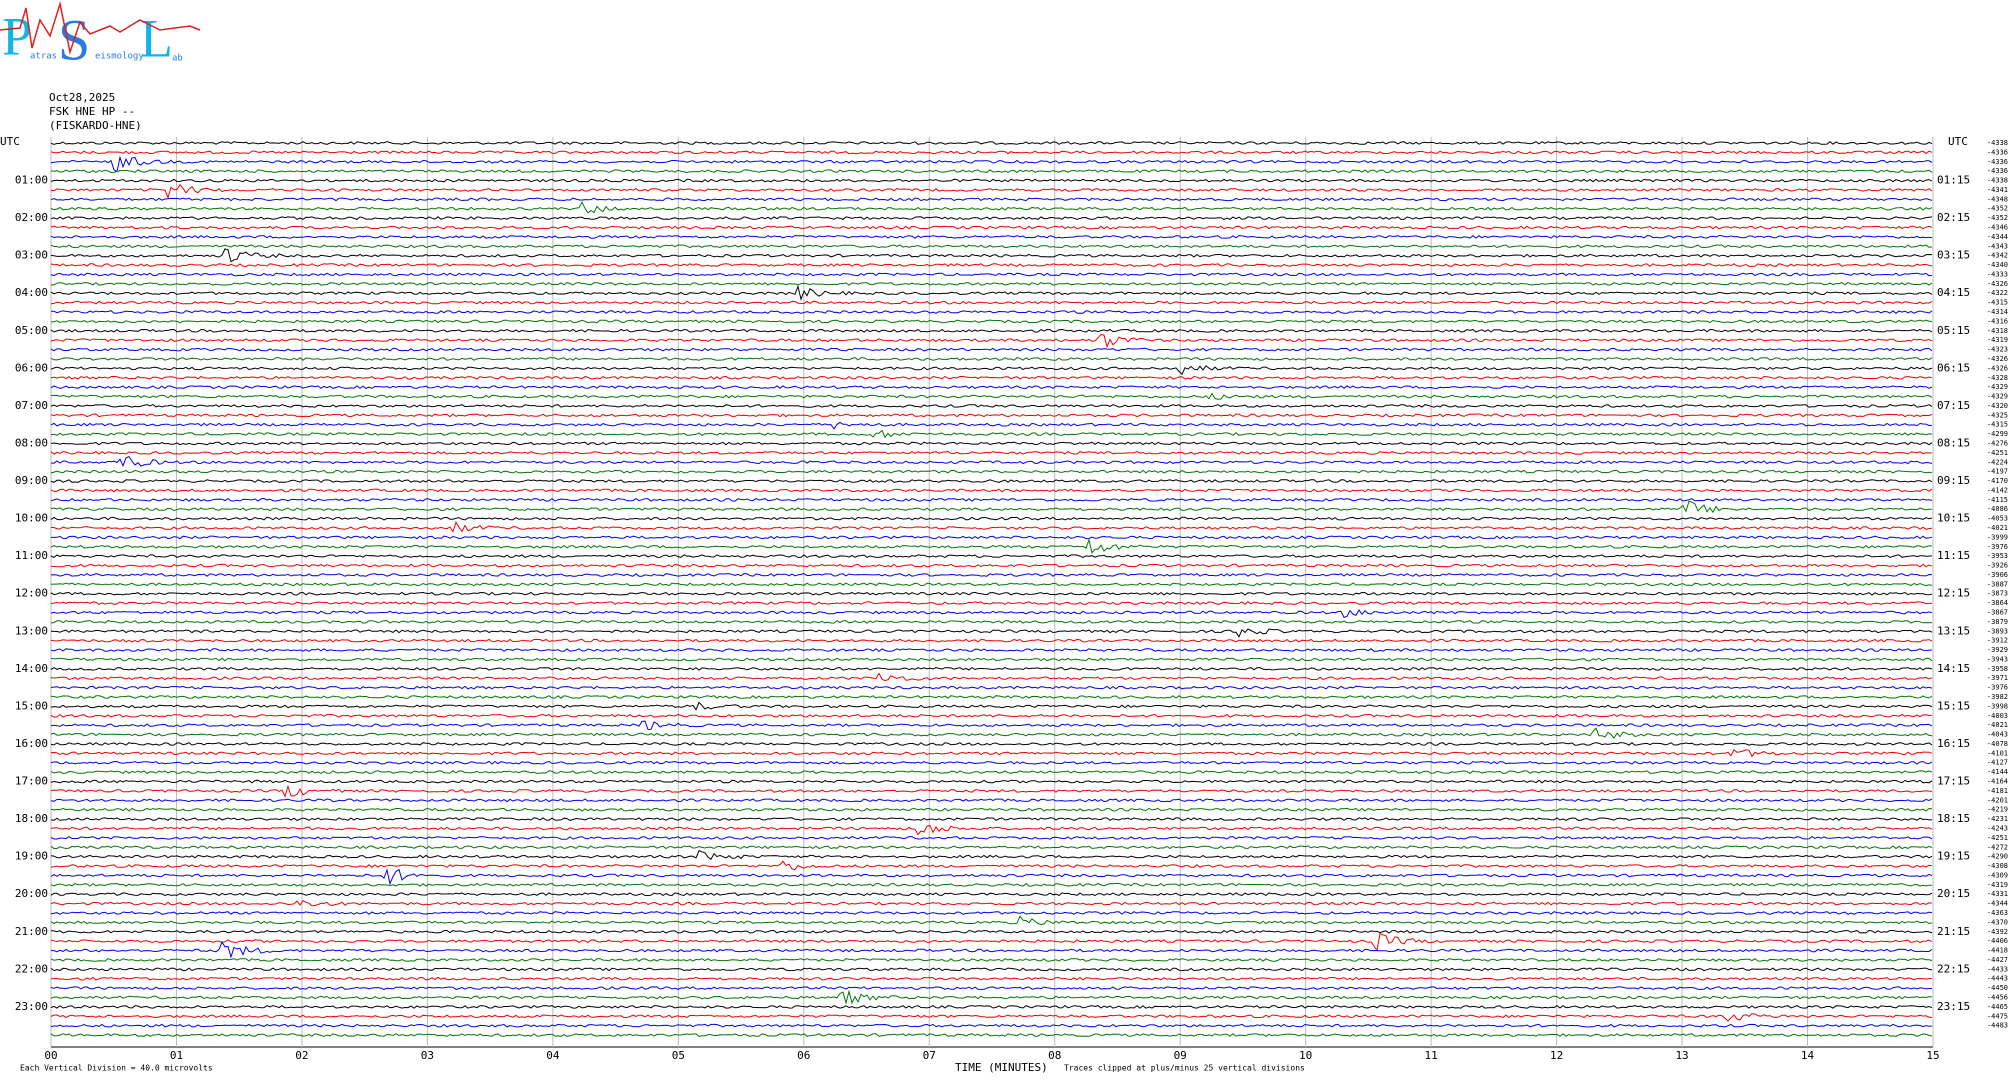  What do you see at coordinates (10, 141) in the screenshot?
I see `utc-left: UTC` at bounding box center [10, 141].